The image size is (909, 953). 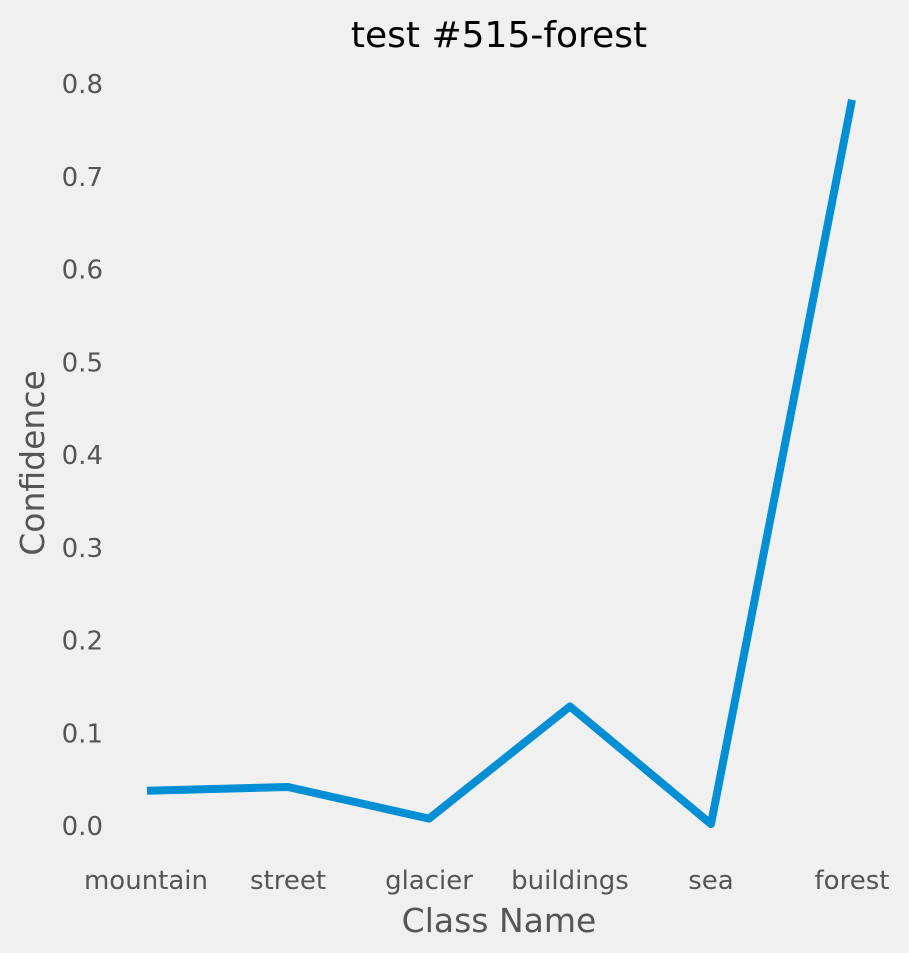 I want to click on y-tick-label: 0.2, so click(x=82, y=642).